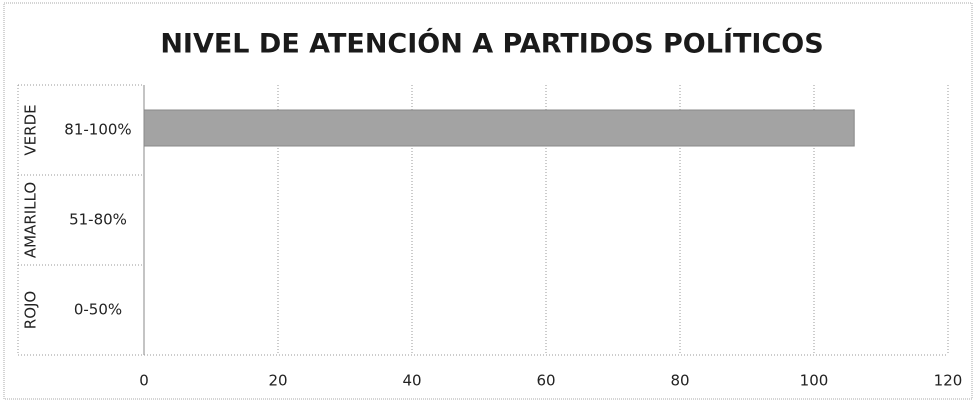 The width and height of the screenshot is (978, 402). What do you see at coordinates (545, 381) in the screenshot?
I see `x-tick-label: 60` at bounding box center [545, 381].